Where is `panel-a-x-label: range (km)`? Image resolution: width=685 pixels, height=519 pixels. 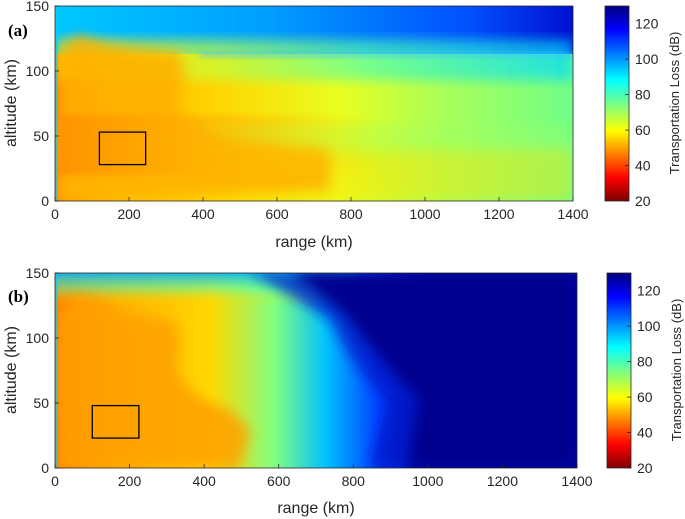
panel-a-x-label: range (km) is located at coordinates (313, 242).